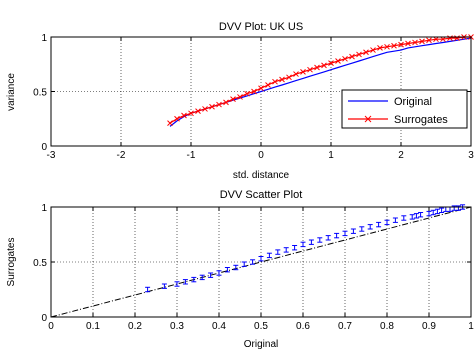 This screenshot has width=476, height=351. Describe the element at coordinates (261, 175) in the screenshot. I see `x-axis-label: std. distance` at that location.